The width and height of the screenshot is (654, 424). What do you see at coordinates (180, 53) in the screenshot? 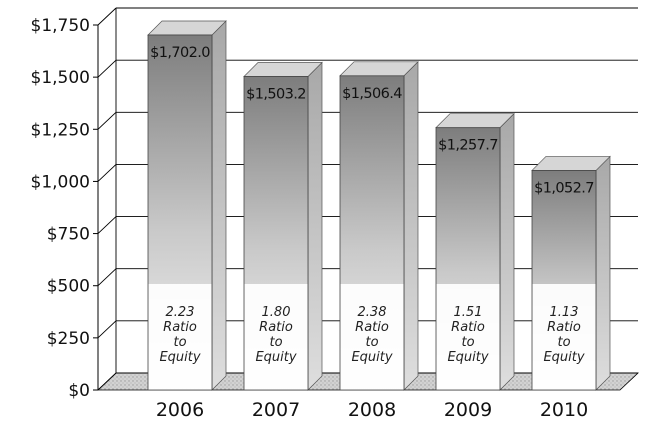
I see `data-label: $1,702.0` at bounding box center [180, 53].